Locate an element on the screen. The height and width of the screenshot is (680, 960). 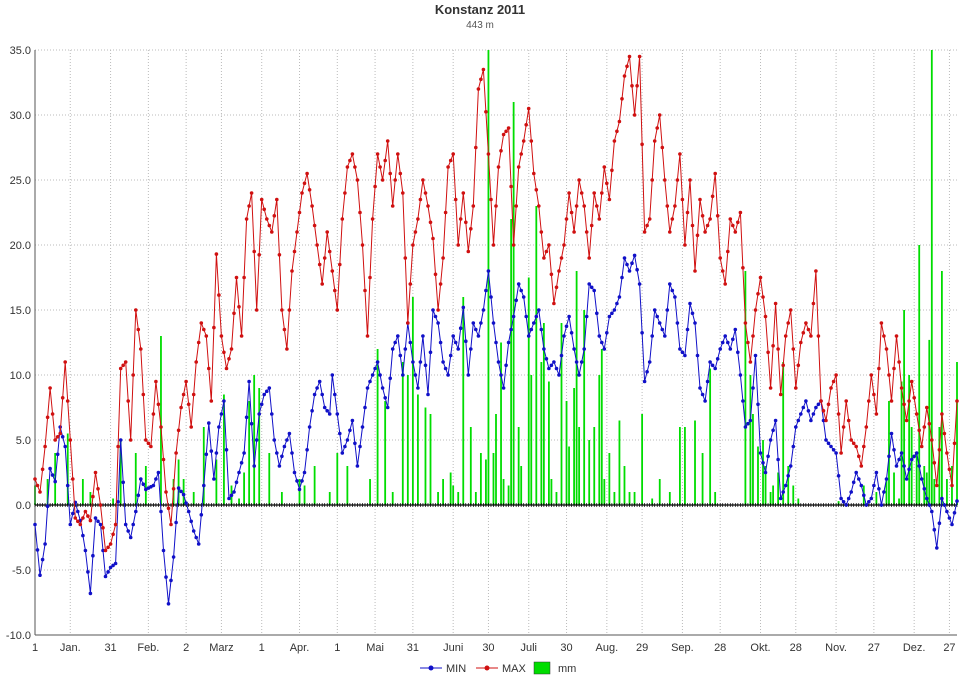
legend: MIN MAX mm is located at coordinates (498, 668).